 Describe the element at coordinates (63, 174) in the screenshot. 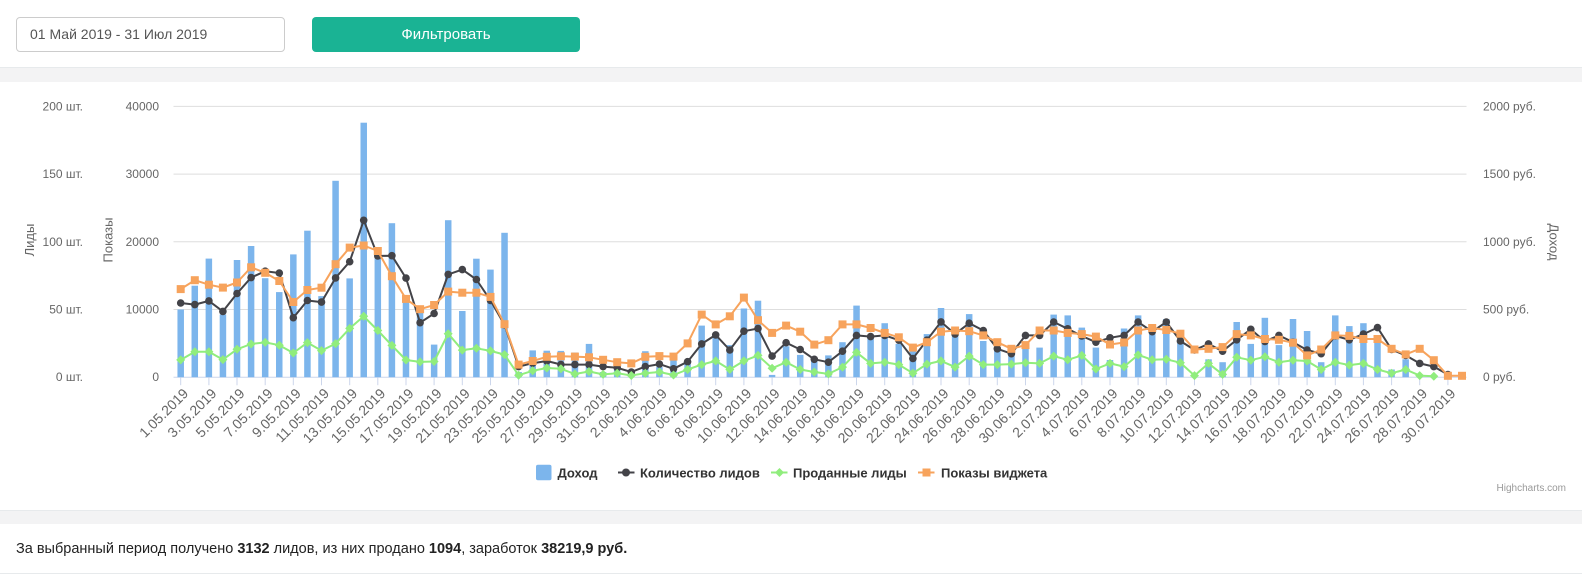

I see `svg-text: 150 шт.` at that location.